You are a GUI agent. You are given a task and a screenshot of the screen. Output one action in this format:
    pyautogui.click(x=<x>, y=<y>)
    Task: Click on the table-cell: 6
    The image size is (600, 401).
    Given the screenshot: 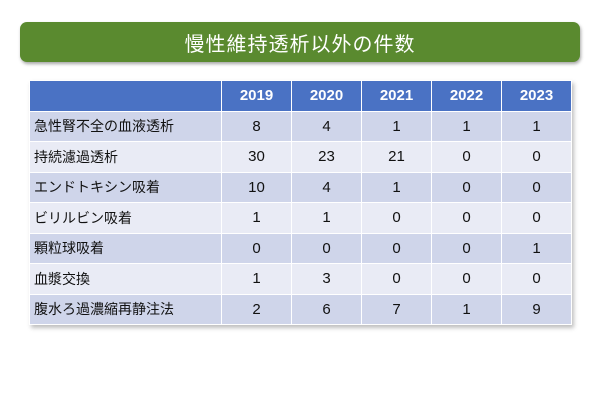 What is the action you would take?
    pyautogui.click(x=326, y=309)
    